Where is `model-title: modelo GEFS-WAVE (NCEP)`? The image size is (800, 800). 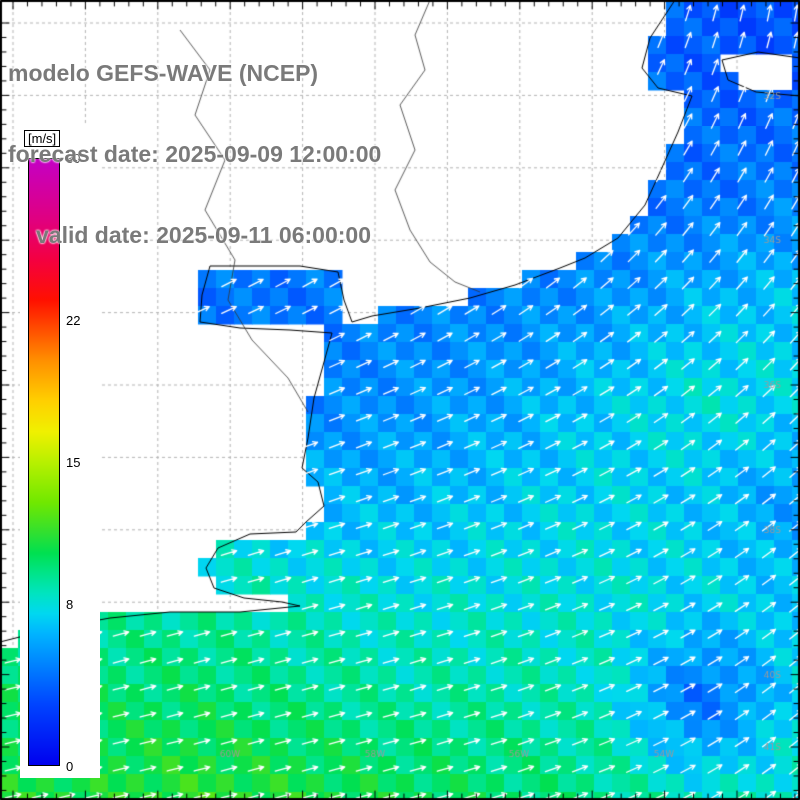 model-title: modelo GEFS-WAVE (NCEP) is located at coordinates (163, 73).